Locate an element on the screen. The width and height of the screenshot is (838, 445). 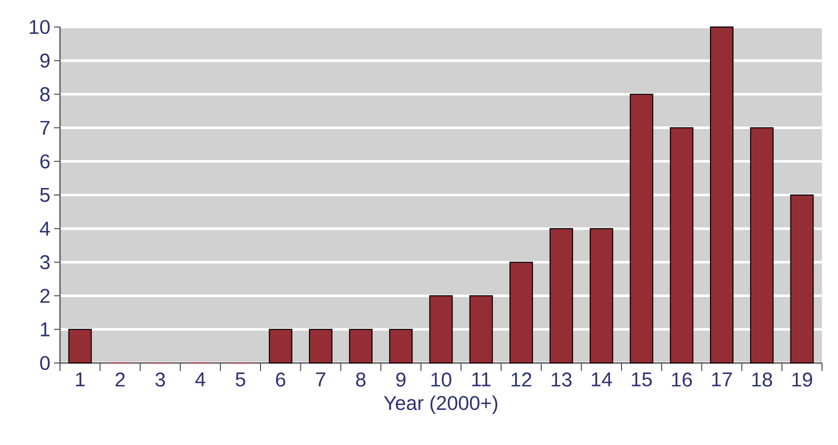
x-tick-label: 11 is located at coordinates (481, 379).